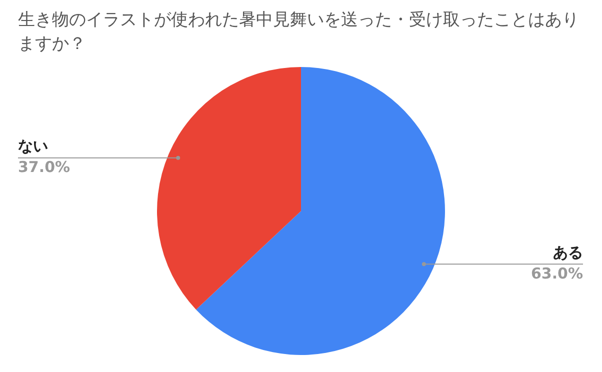  Describe the element at coordinates (568, 253) in the screenshot. I see `slice-label: ある` at that location.